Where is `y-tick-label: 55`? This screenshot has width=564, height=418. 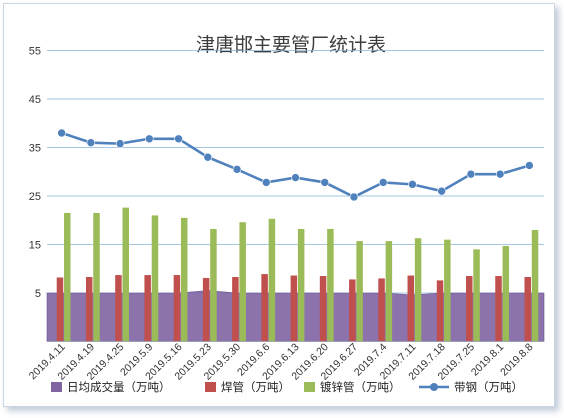
y-tick-label: 55 is located at coordinates (35, 52).